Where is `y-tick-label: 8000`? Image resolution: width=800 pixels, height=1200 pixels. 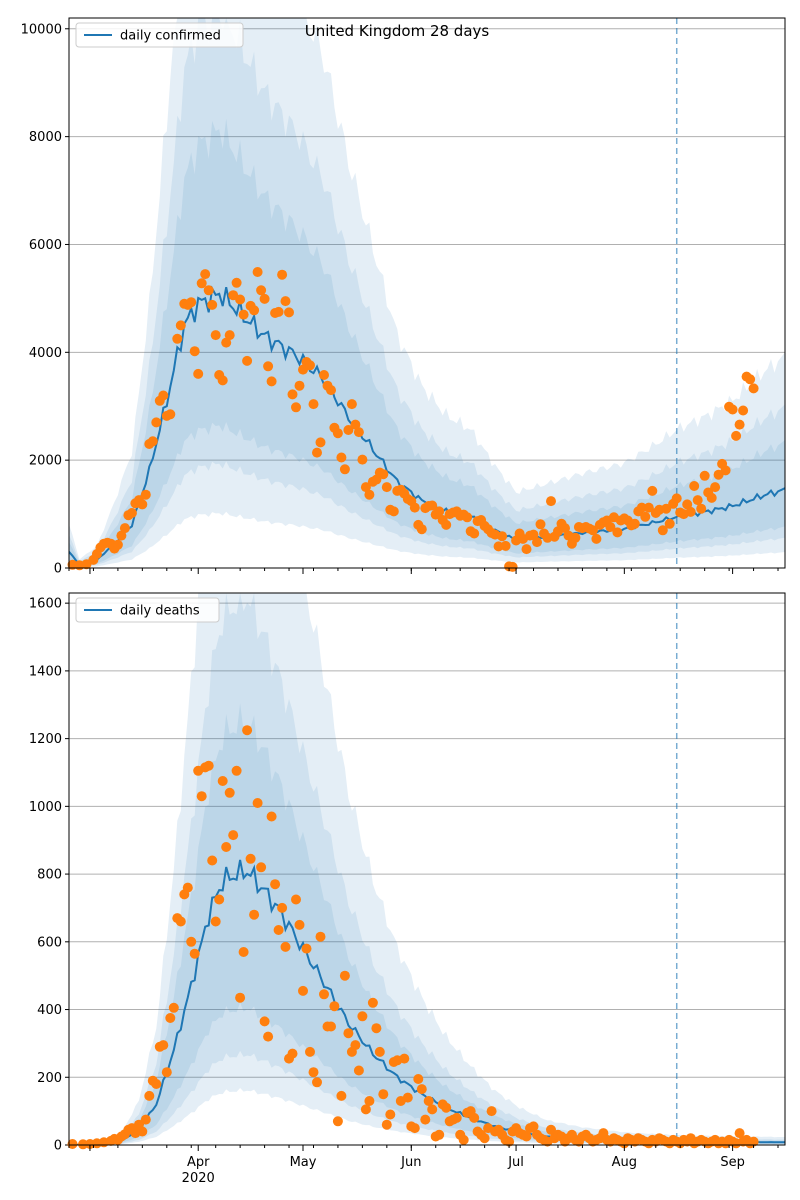 y-tick-label: 8000 is located at coordinates (45, 137).